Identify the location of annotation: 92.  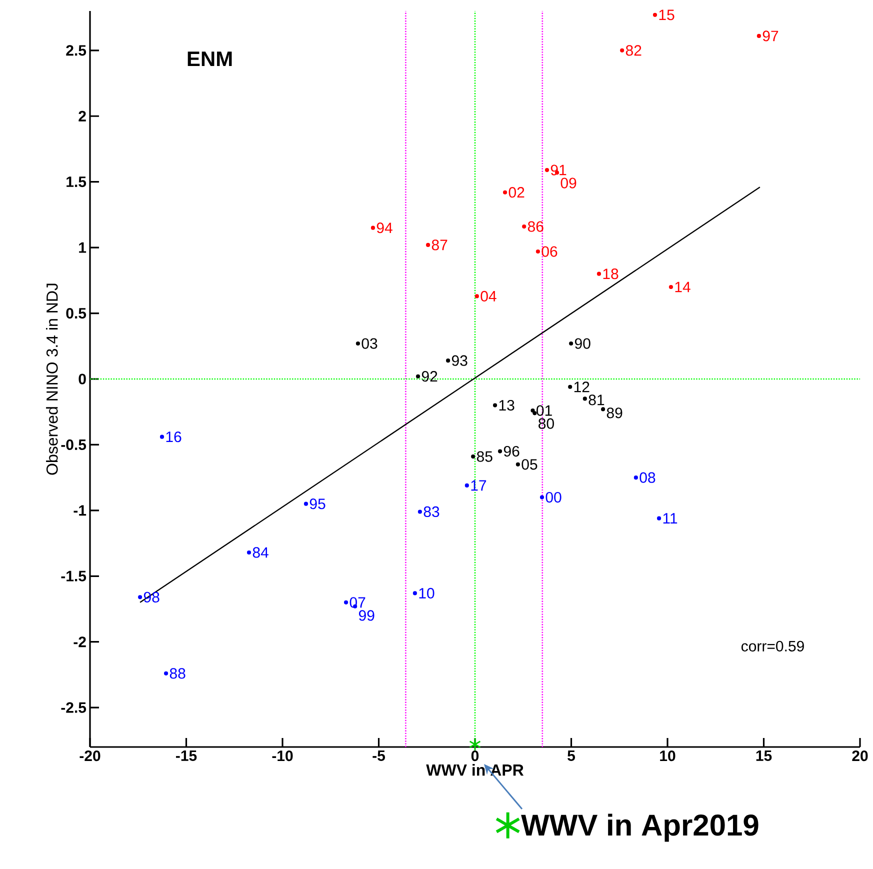
(430, 376).